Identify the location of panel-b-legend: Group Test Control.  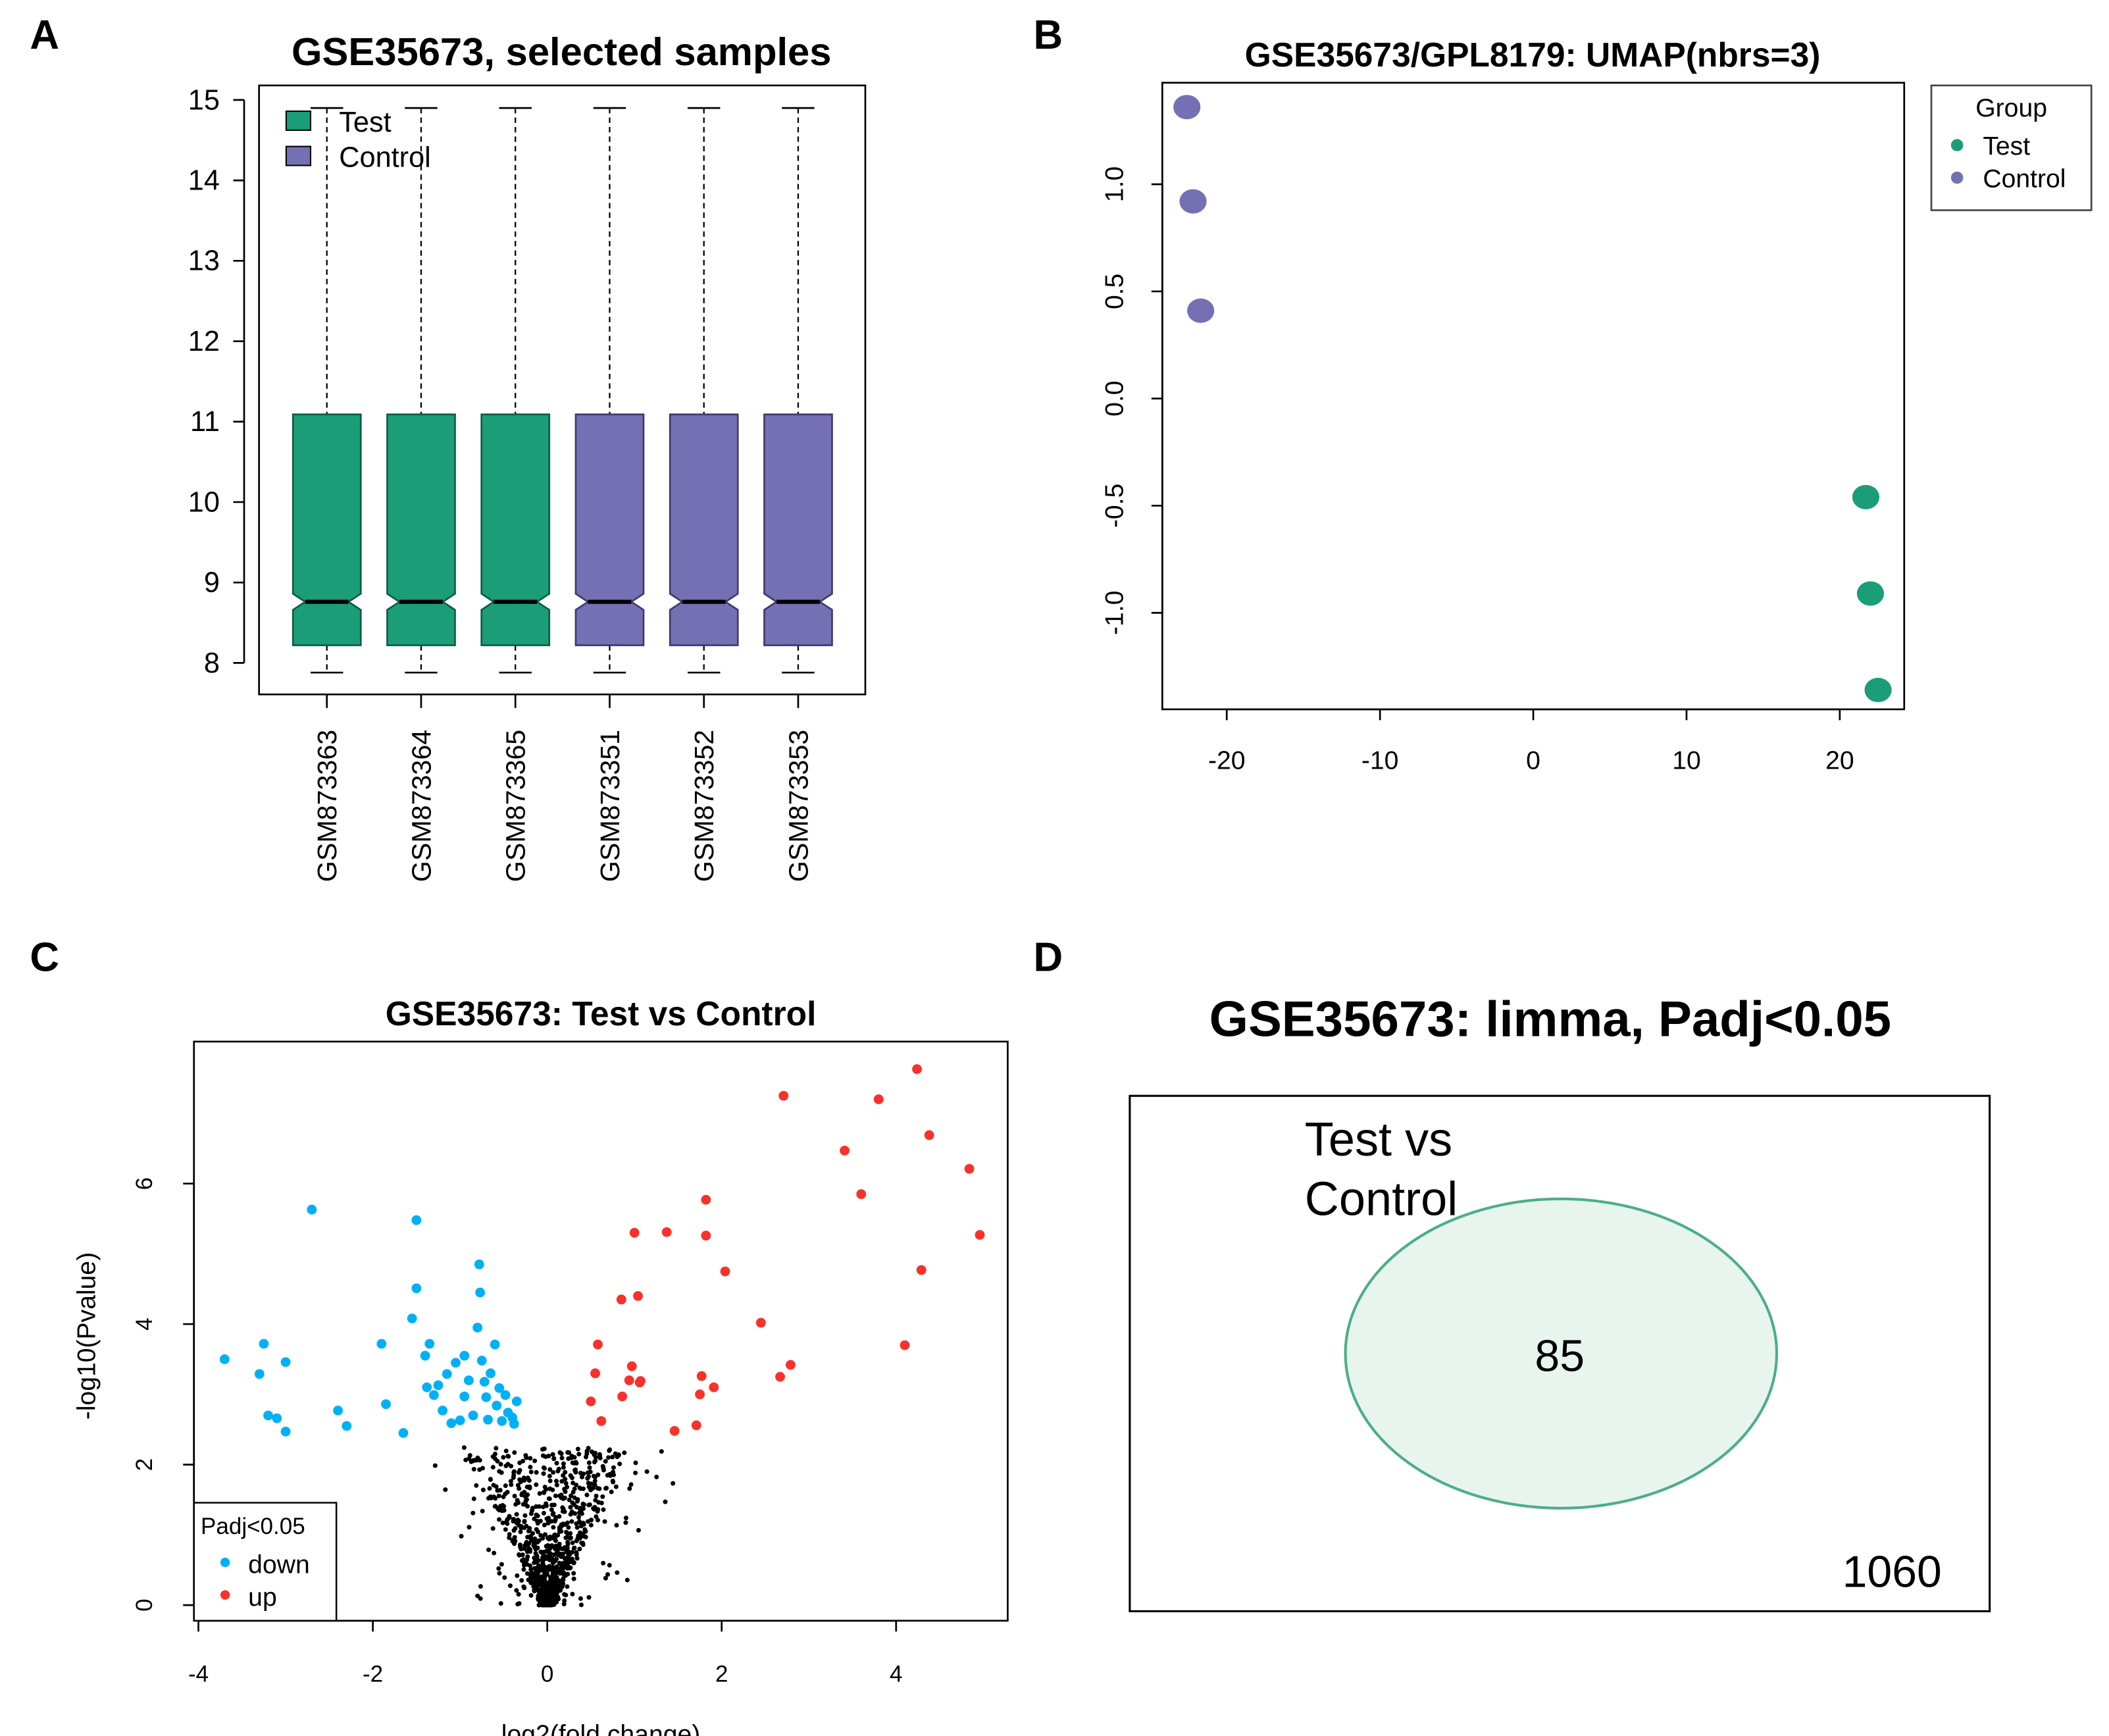
(2011, 147).